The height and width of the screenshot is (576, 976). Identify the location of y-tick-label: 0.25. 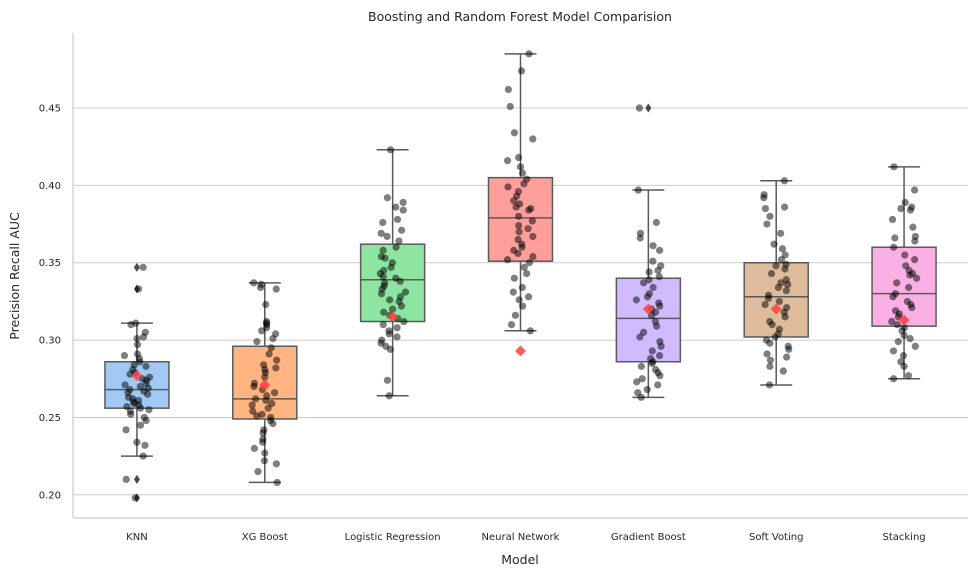
(50, 418).